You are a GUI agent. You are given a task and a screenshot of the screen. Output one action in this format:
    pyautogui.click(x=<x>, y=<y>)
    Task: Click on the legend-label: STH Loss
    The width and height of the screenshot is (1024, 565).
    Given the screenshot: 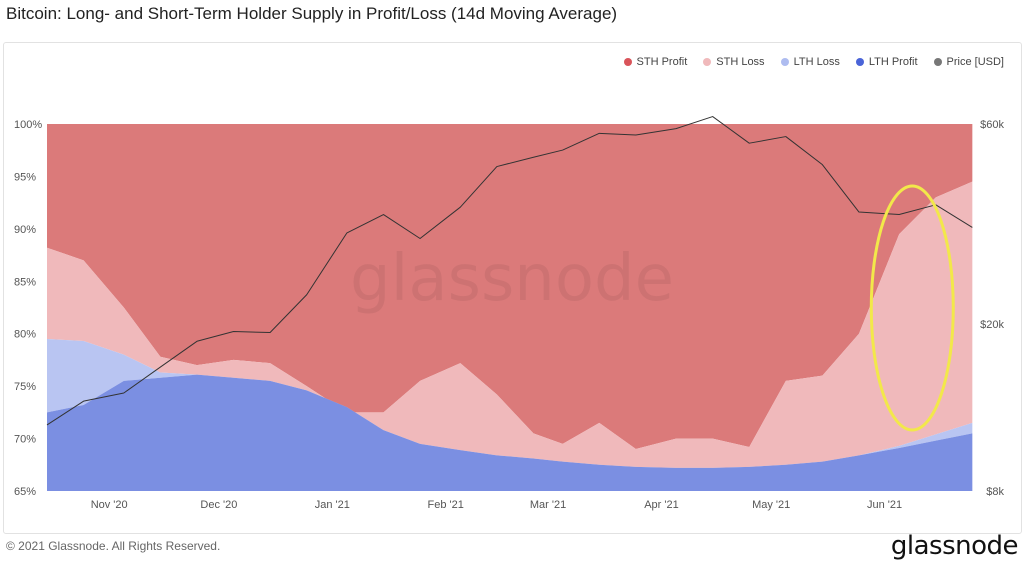 What is the action you would take?
    pyautogui.click(x=740, y=62)
    